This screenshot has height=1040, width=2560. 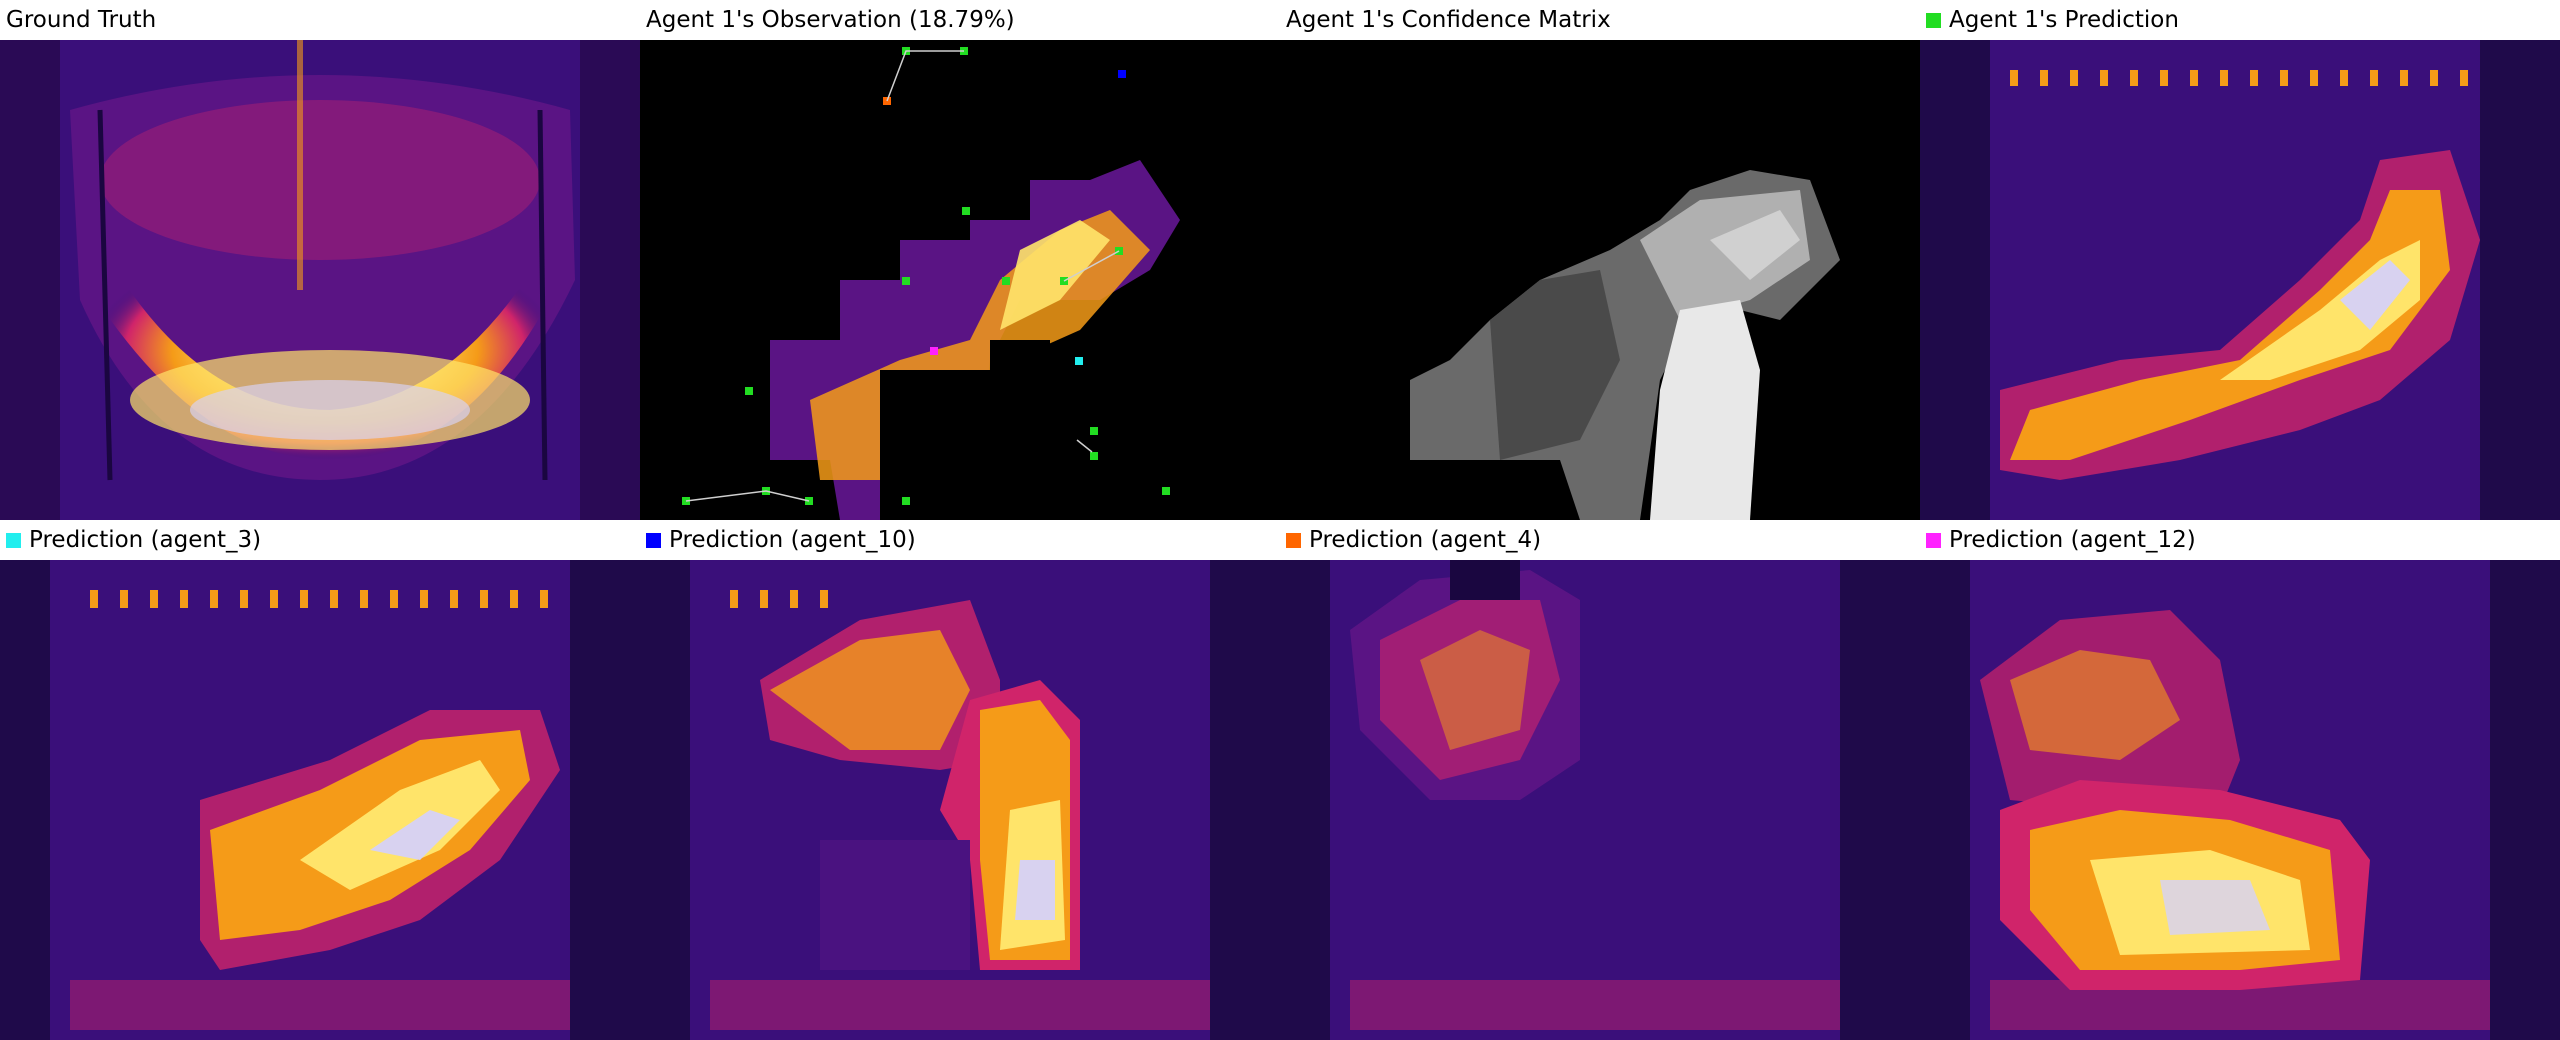 I want to click on panel-confidence: Agent 1's Confidence Matrix, so click(x=1600, y=260).